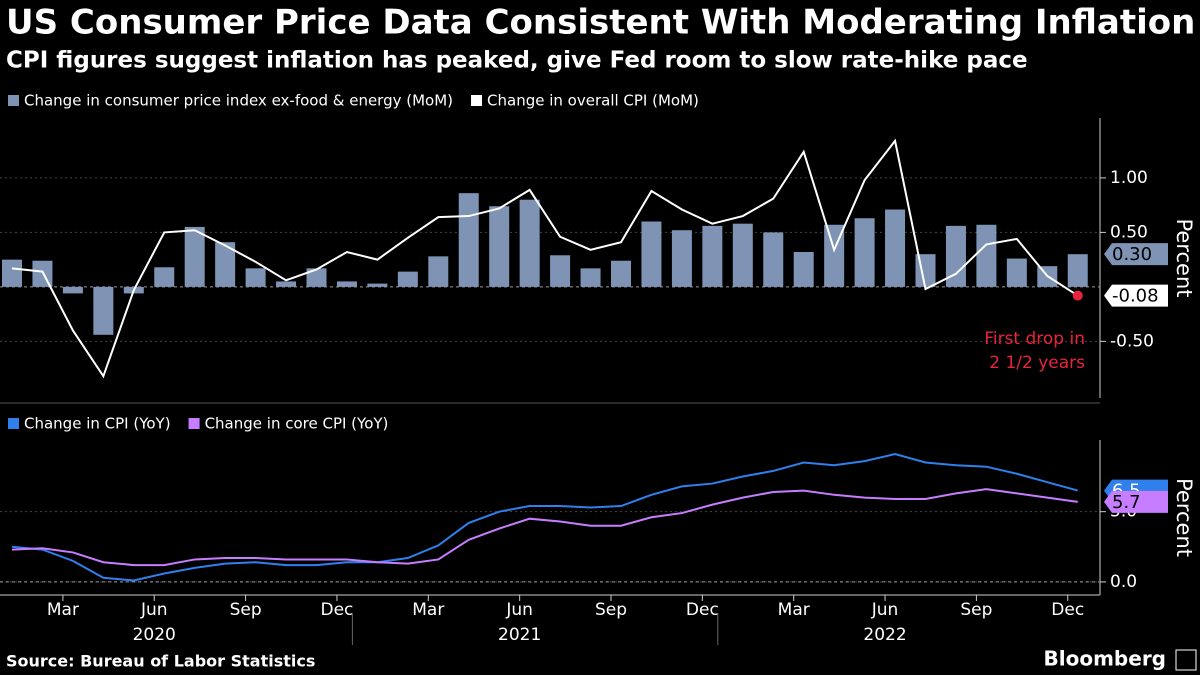  What do you see at coordinates (297, 424) in the screenshot?
I see `legend-label: Change in core CPI (YoY)` at bounding box center [297, 424].